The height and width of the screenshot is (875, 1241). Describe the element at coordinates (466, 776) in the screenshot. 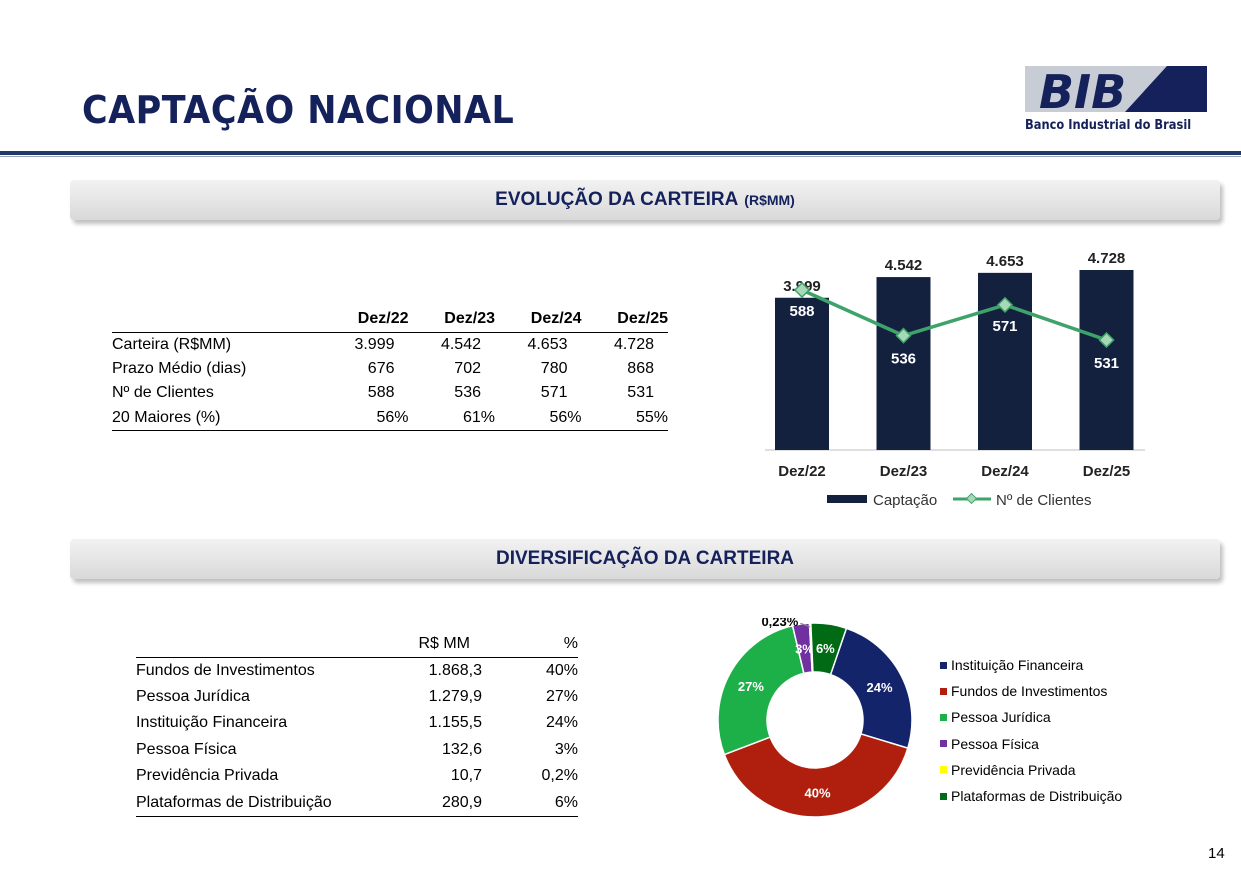

I see `cell: 10,7` at that location.